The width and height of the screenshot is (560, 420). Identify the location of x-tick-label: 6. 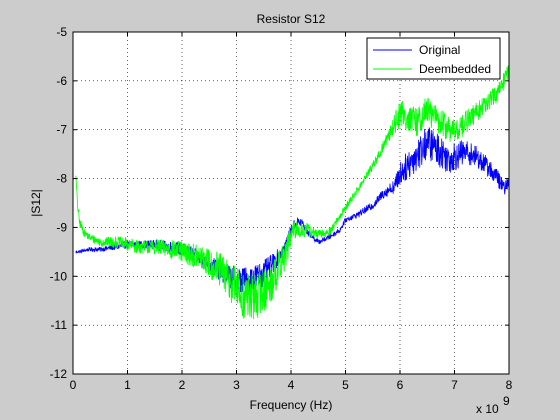
(400, 385).